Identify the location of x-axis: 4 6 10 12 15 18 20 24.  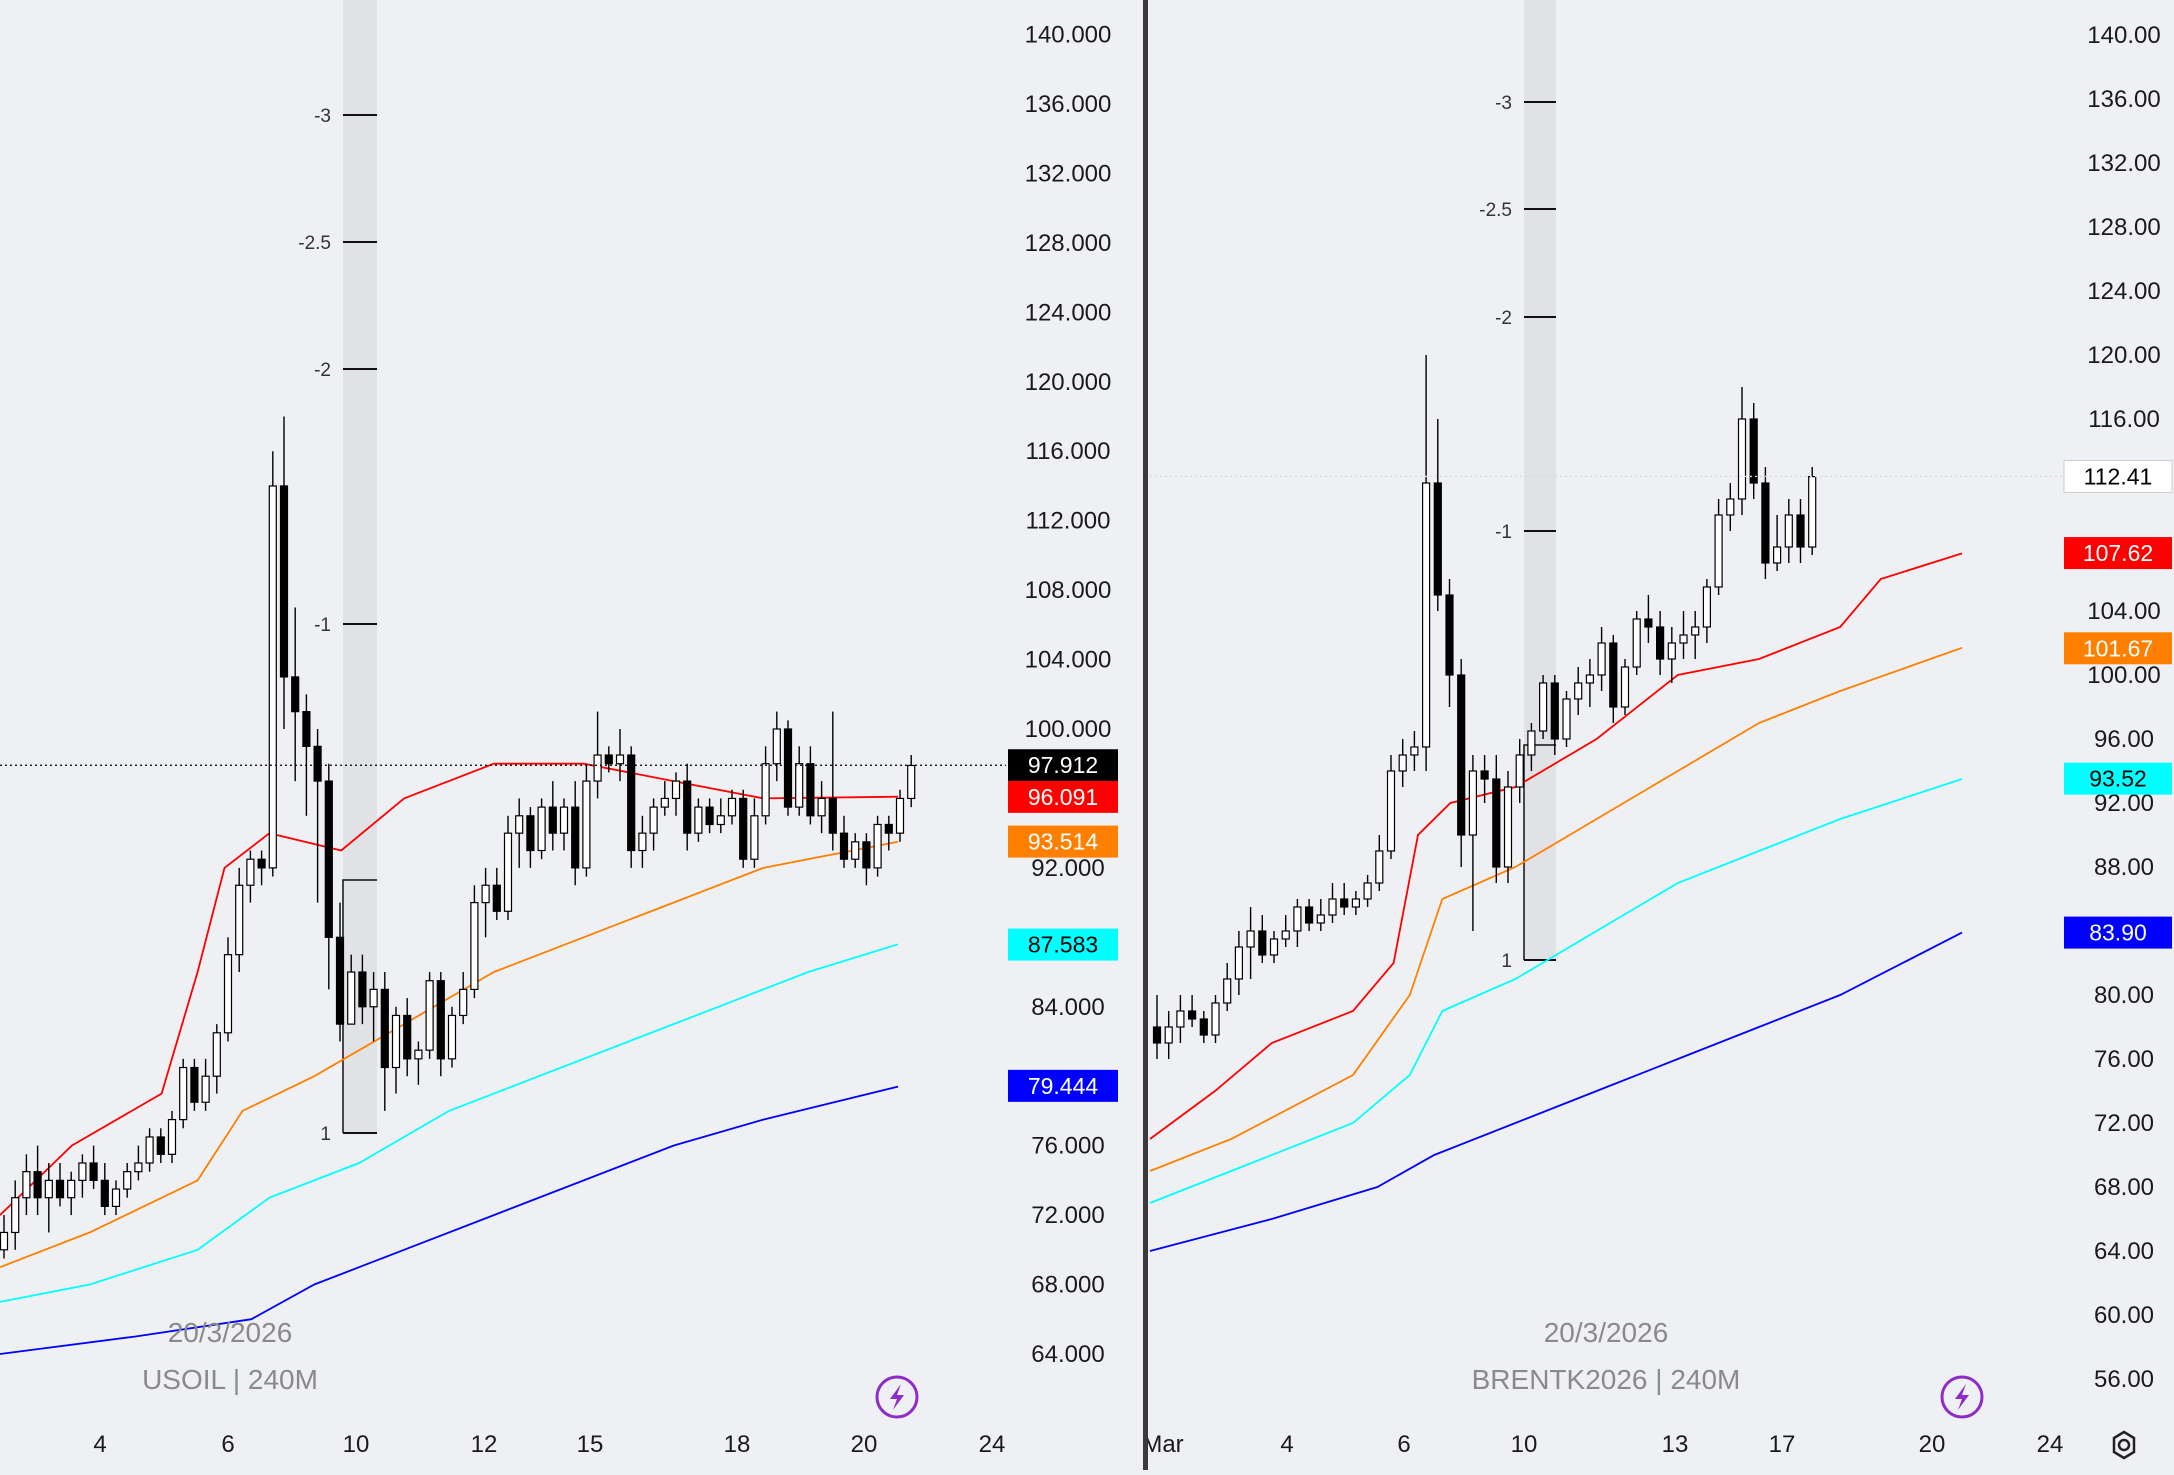
(549, 1444).